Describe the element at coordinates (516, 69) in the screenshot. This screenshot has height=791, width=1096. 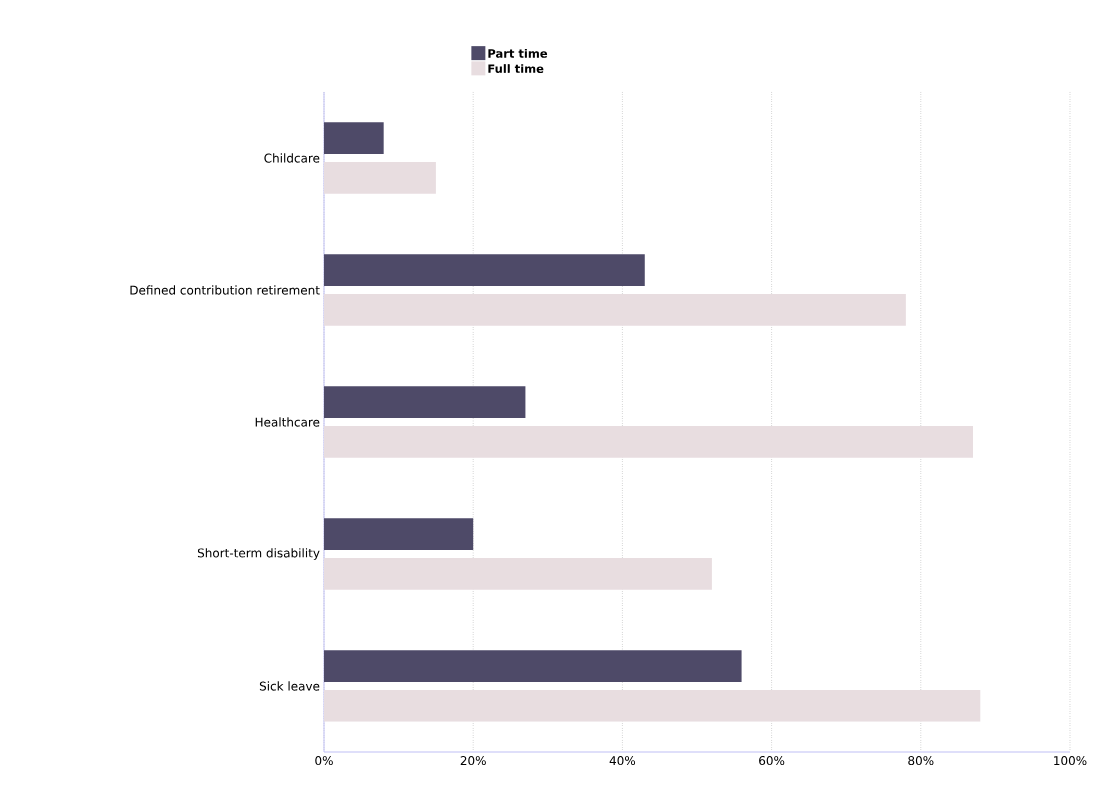
I see `legend-label: Full time` at that location.